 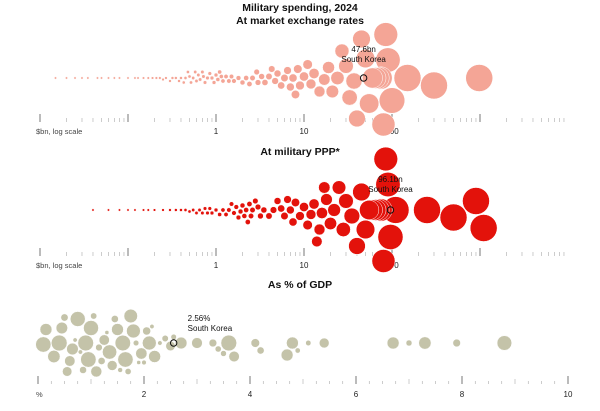 What do you see at coordinates (300, 285) in the screenshot?
I see `panel-title: As % of GDP` at bounding box center [300, 285].